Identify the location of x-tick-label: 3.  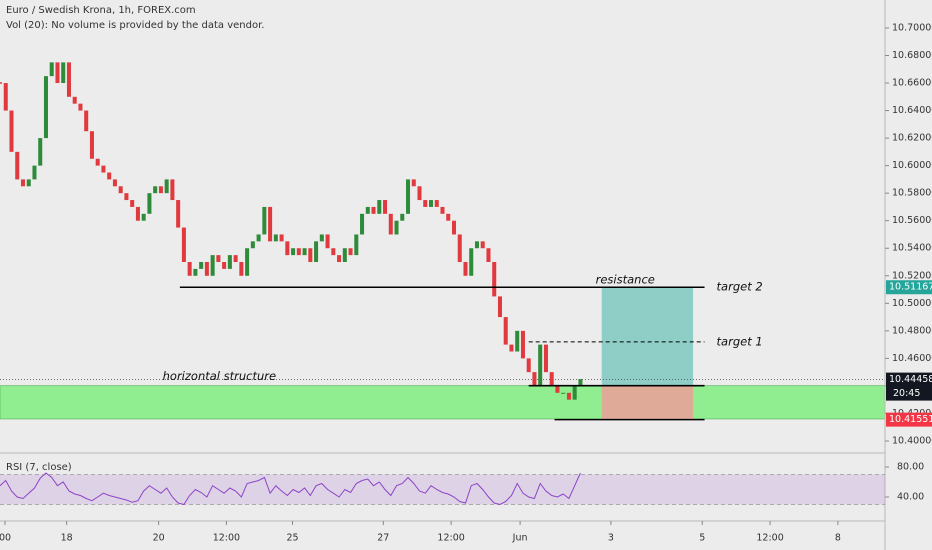
(611, 538).